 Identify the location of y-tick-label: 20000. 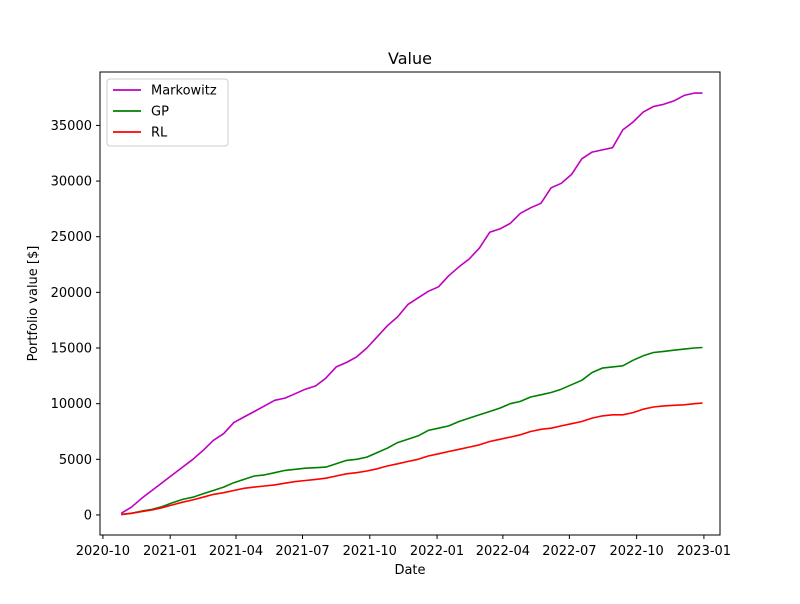
(71, 293).